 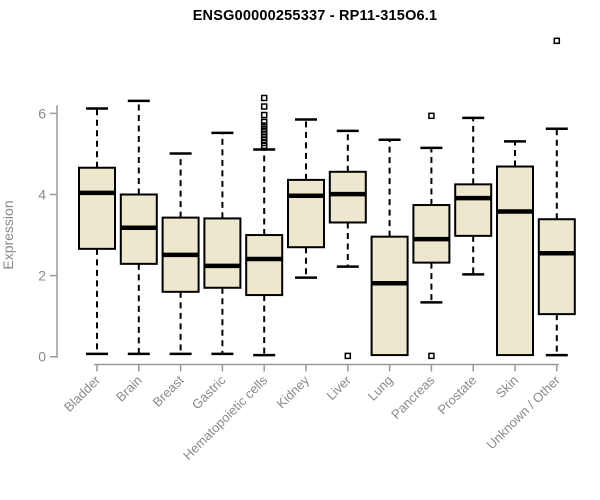 What do you see at coordinates (82, 393) in the screenshot?
I see `x-tick-label-bladder: Bladder` at bounding box center [82, 393].